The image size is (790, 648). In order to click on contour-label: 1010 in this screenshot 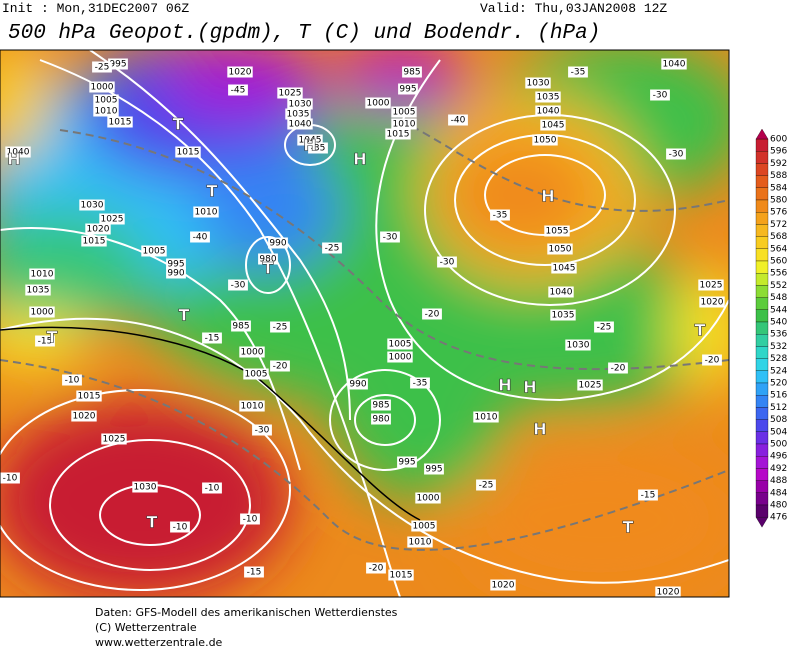, I will do `click(42, 275)`.